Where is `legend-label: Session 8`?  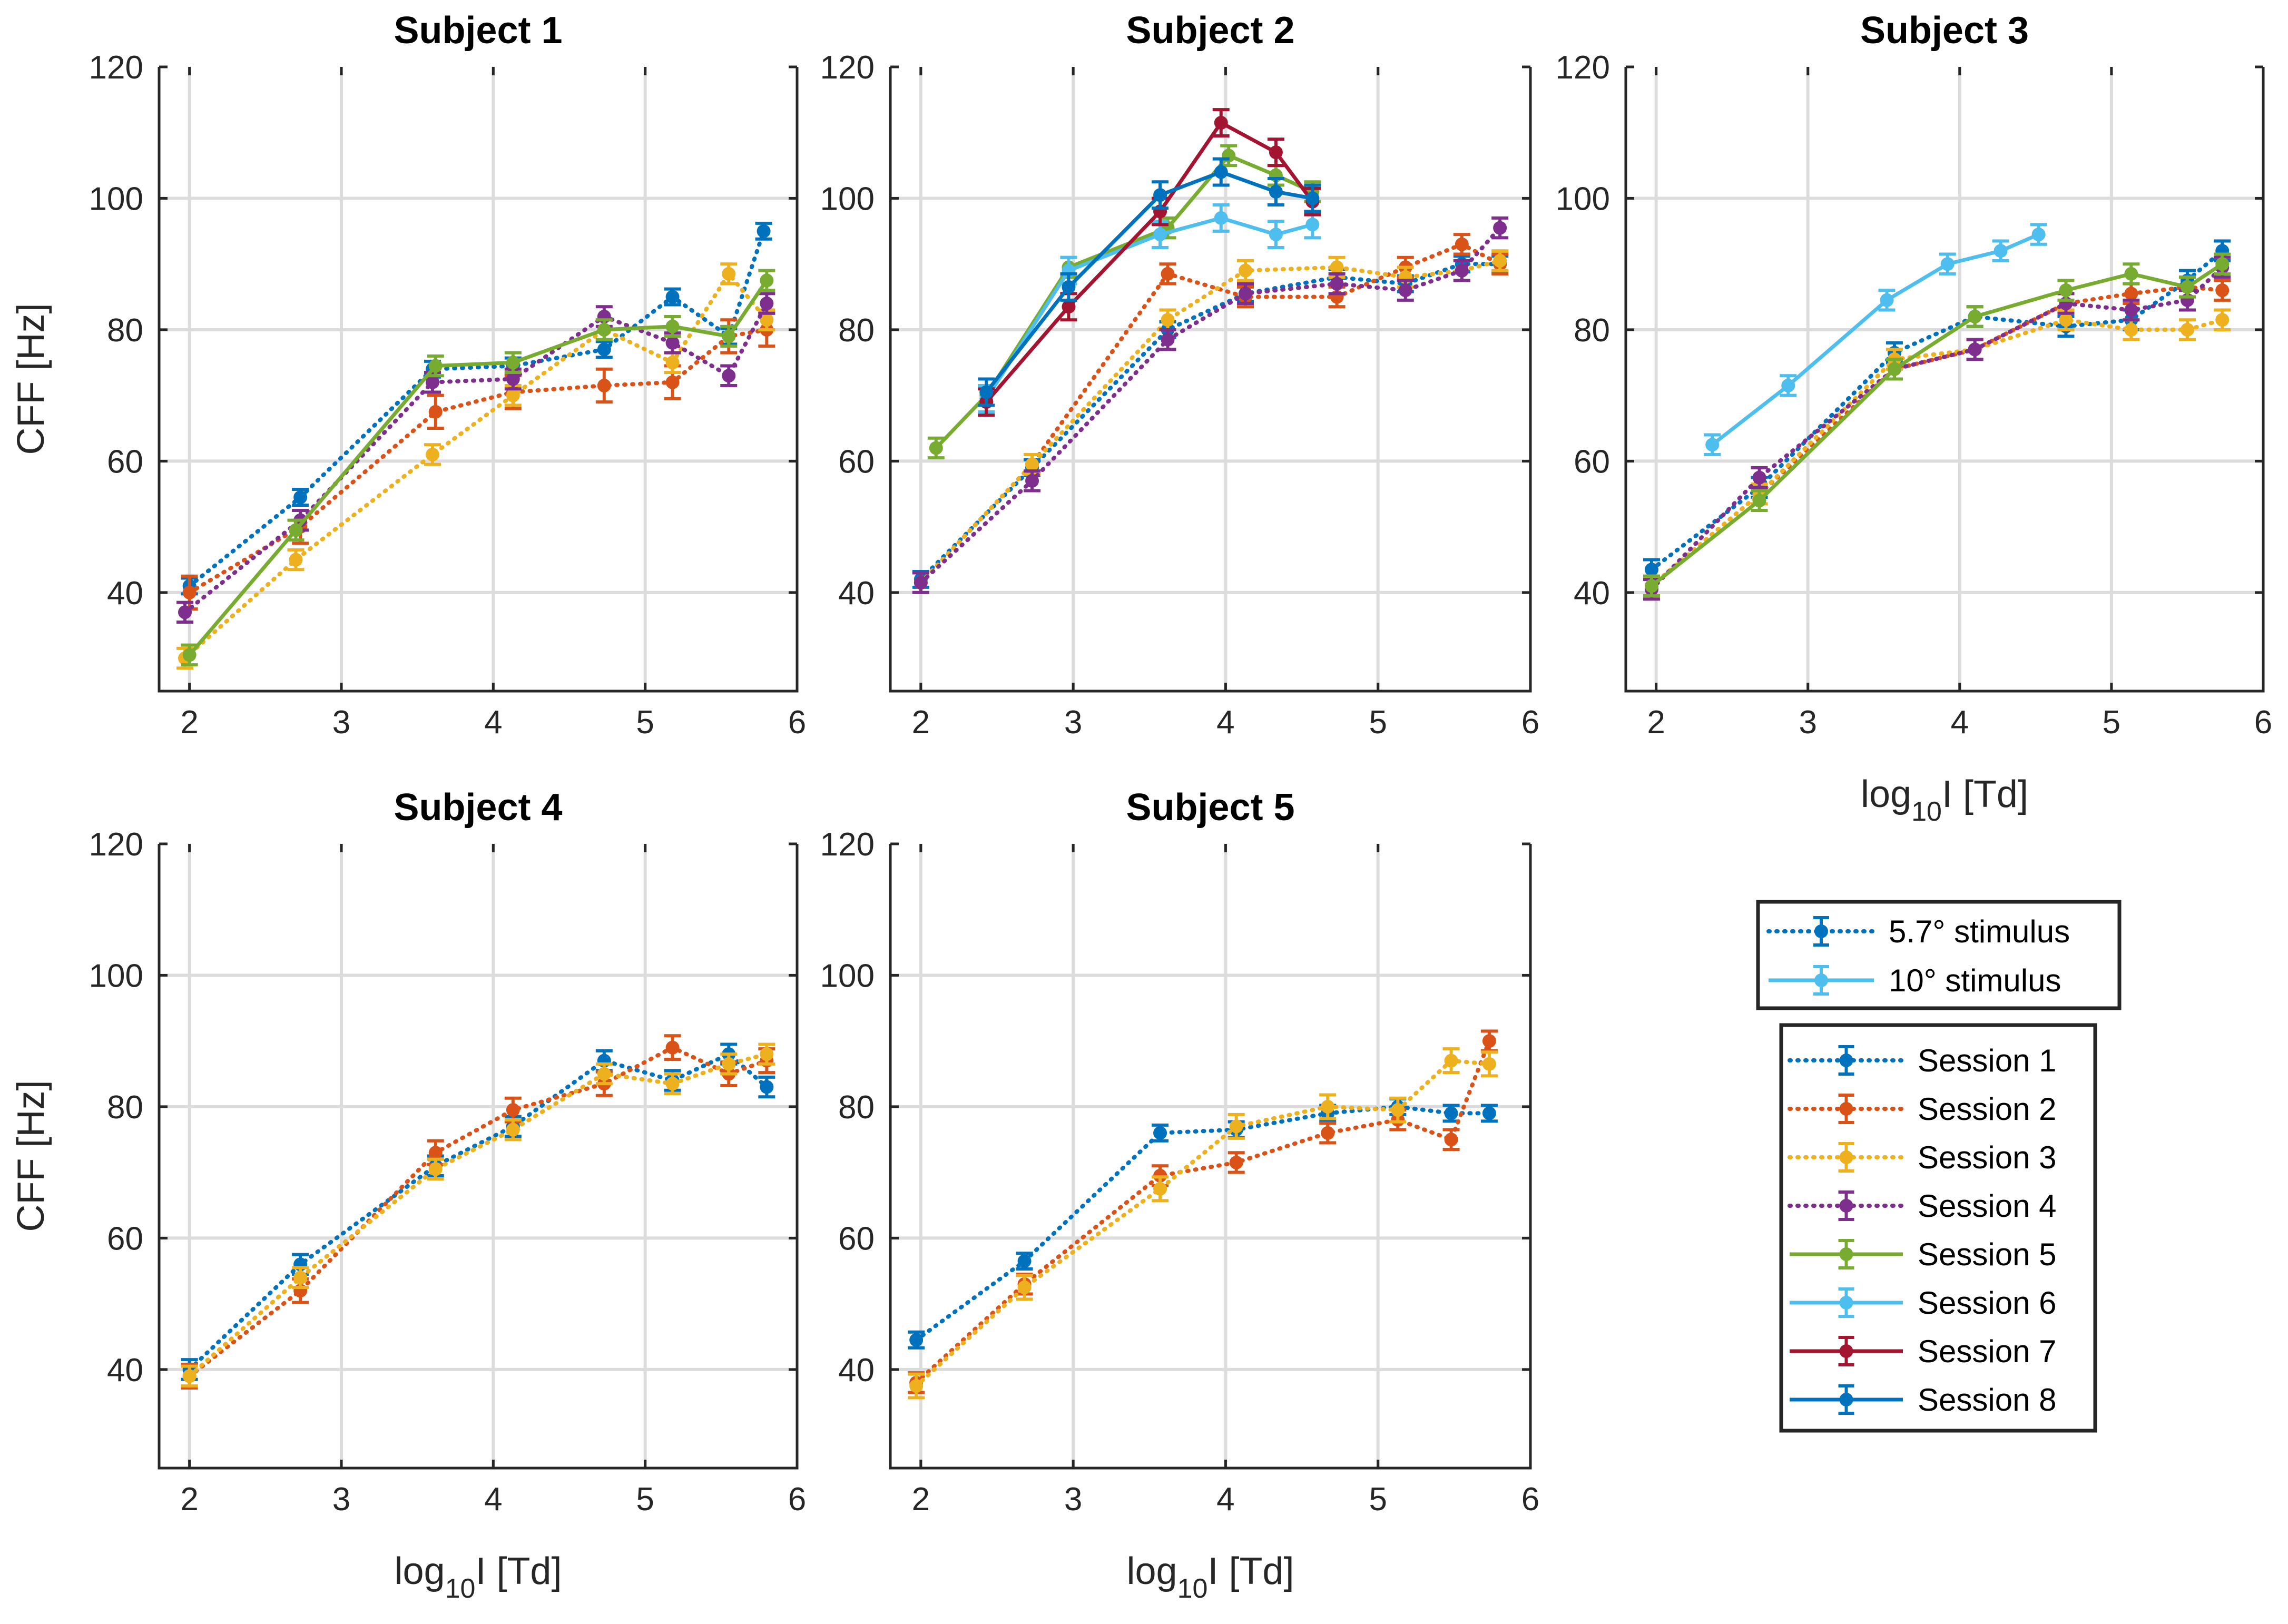 legend-label: Session 8 is located at coordinates (1987, 1400).